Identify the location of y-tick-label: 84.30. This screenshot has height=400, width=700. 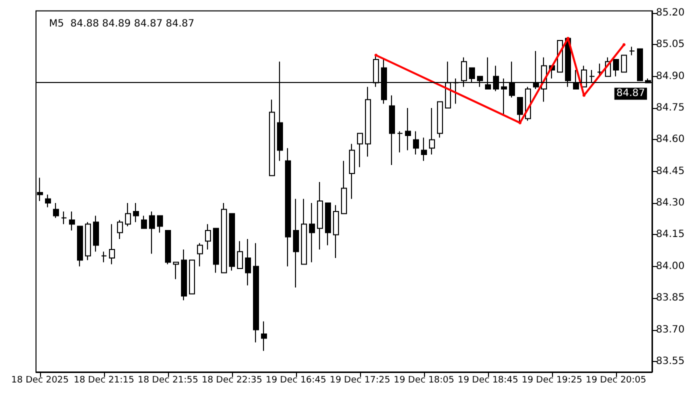
(670, 203).